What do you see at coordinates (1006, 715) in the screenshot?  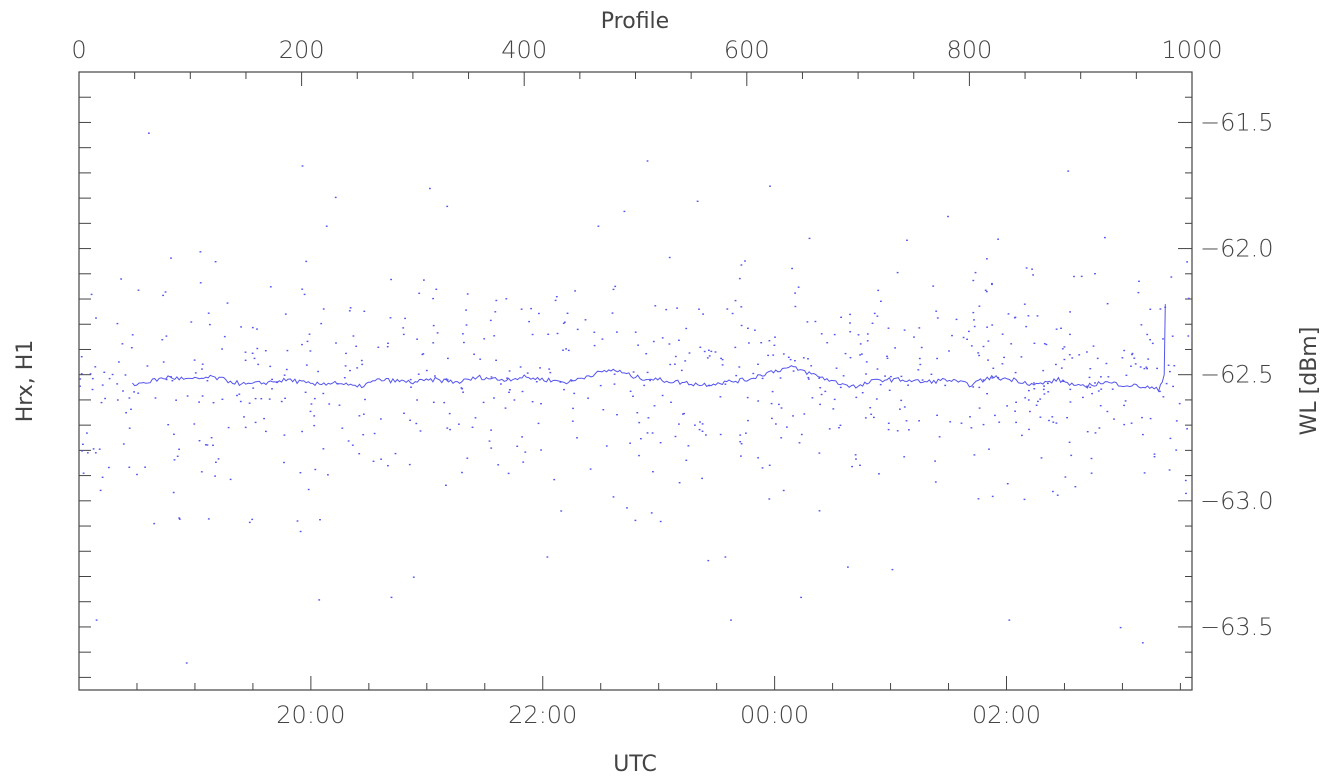 I see `bottom-tick-label: 02:00` at bounding box center [1006, 715].